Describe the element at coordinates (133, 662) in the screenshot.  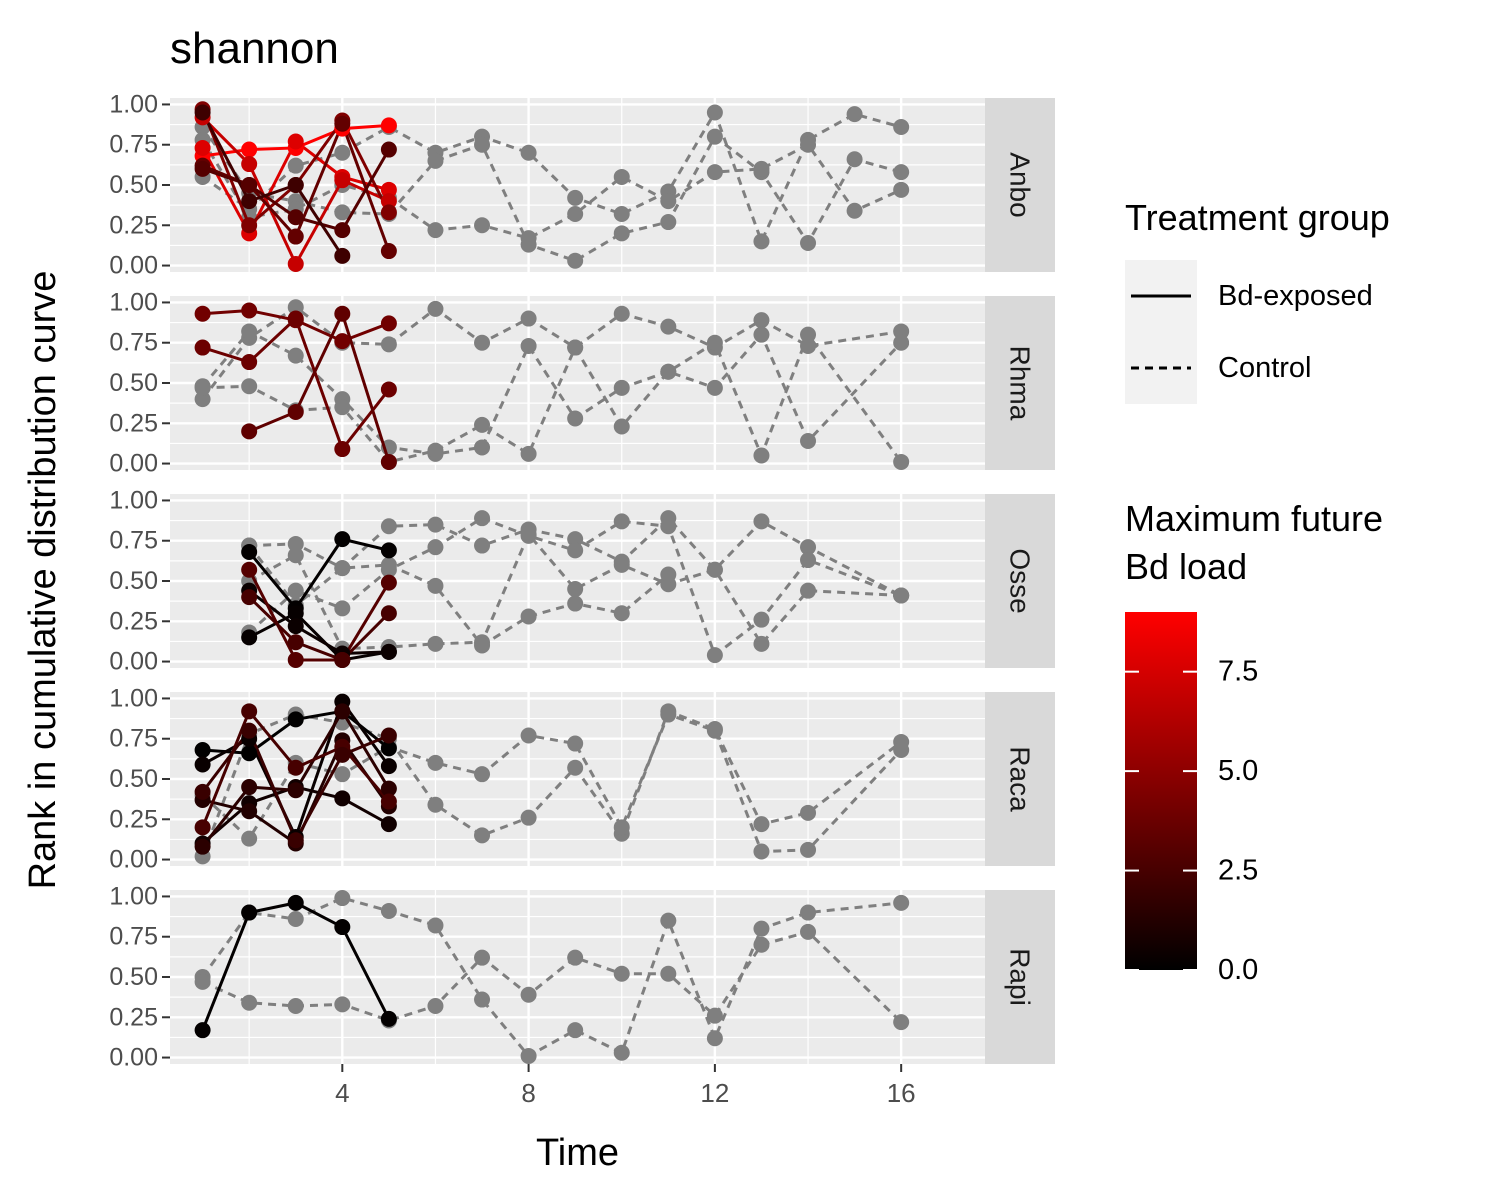
I see `y-tick-label: 0.00` at that location.